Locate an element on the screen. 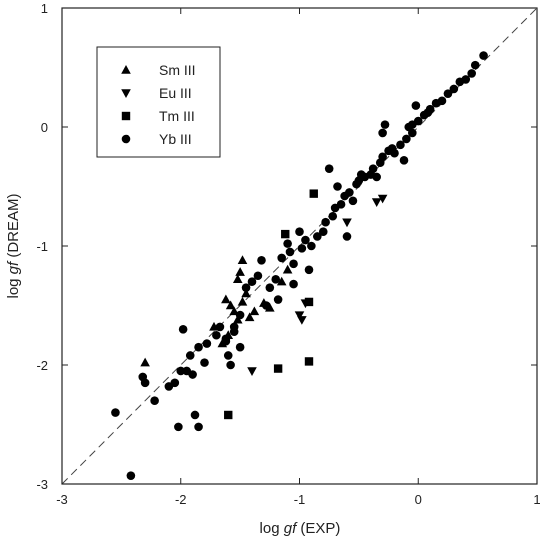  y-axis-label: log gf (DREAM) is located at coordinates (13, 245).